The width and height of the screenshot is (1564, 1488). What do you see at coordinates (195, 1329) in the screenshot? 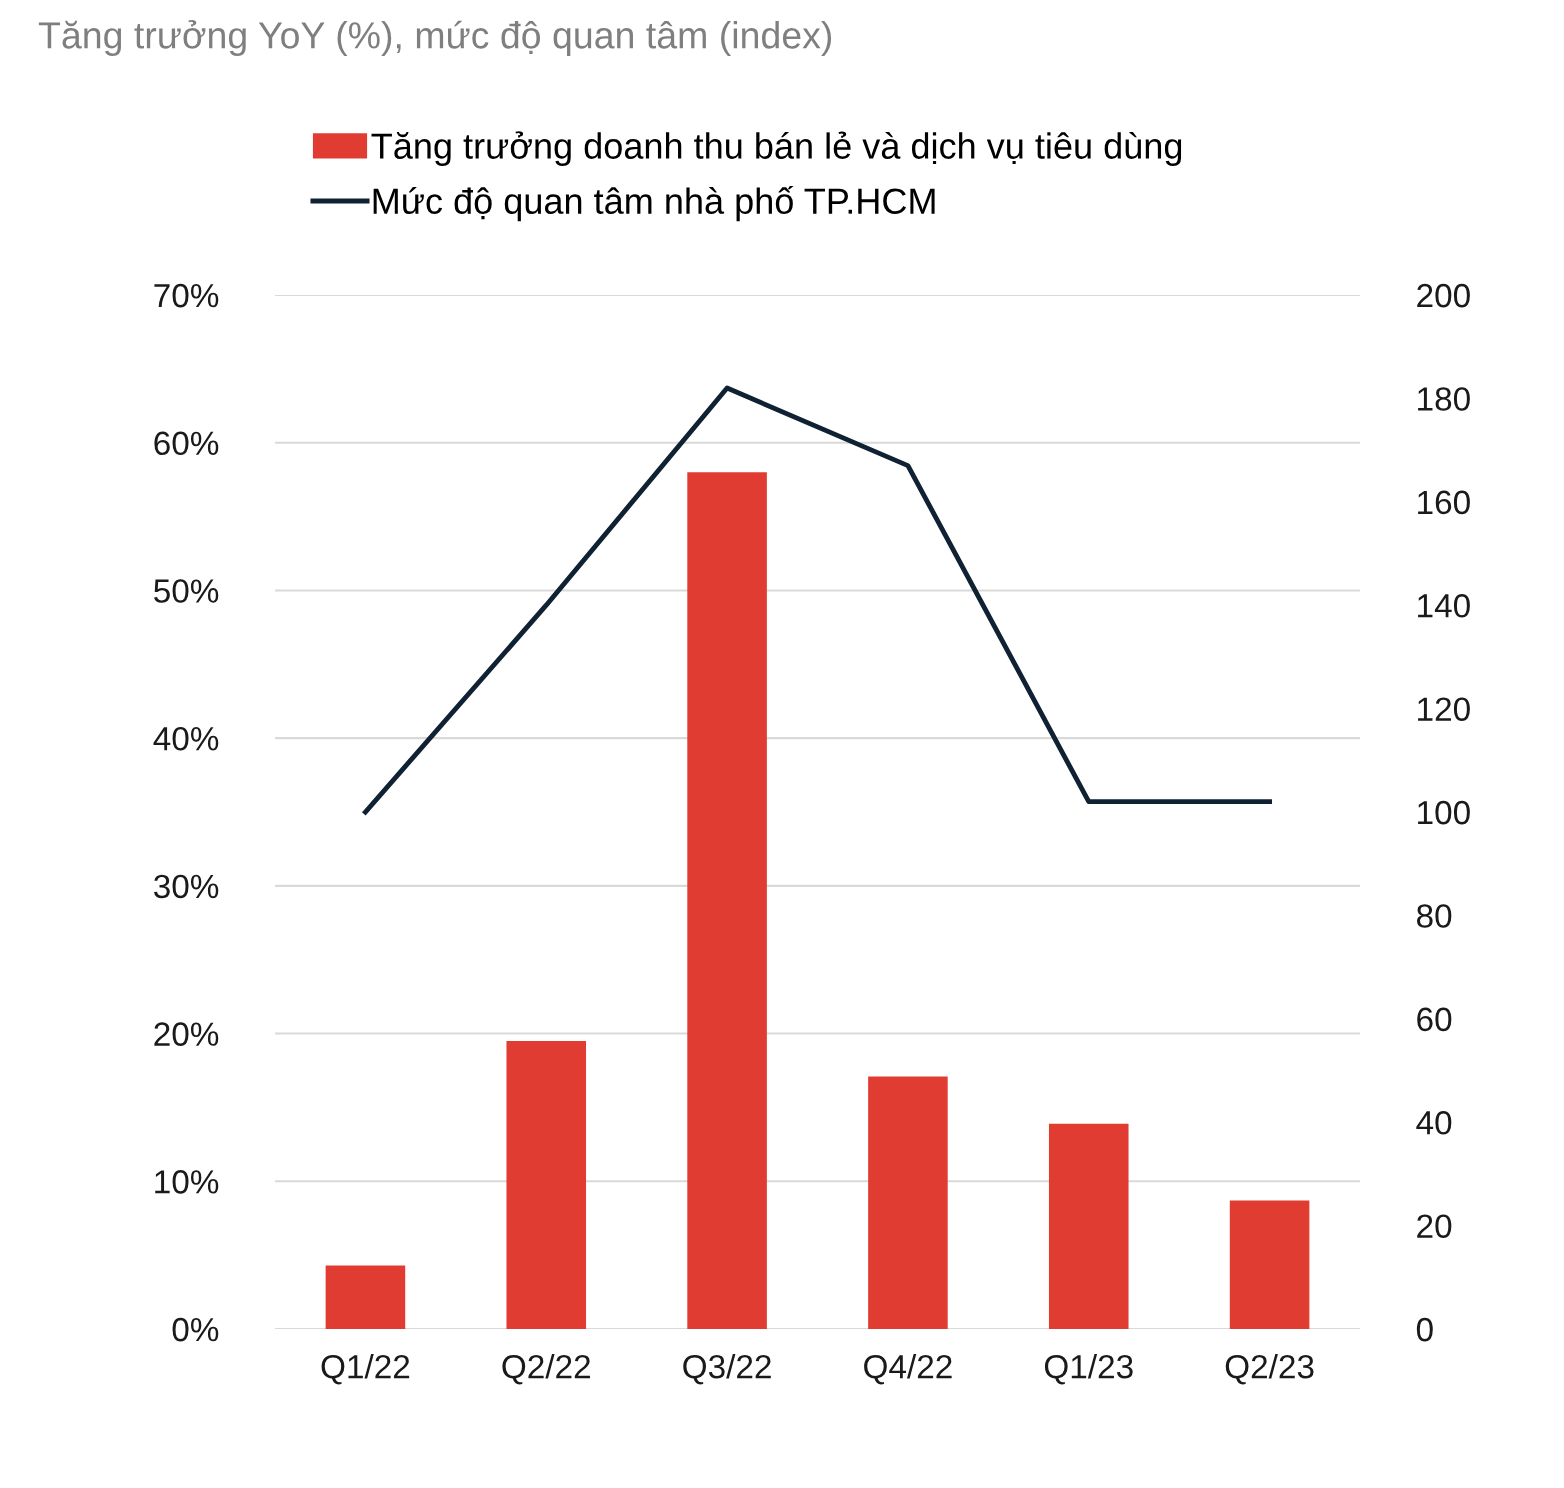
I see `y-tick-label: 0%` at bounding box center [195, 1329].